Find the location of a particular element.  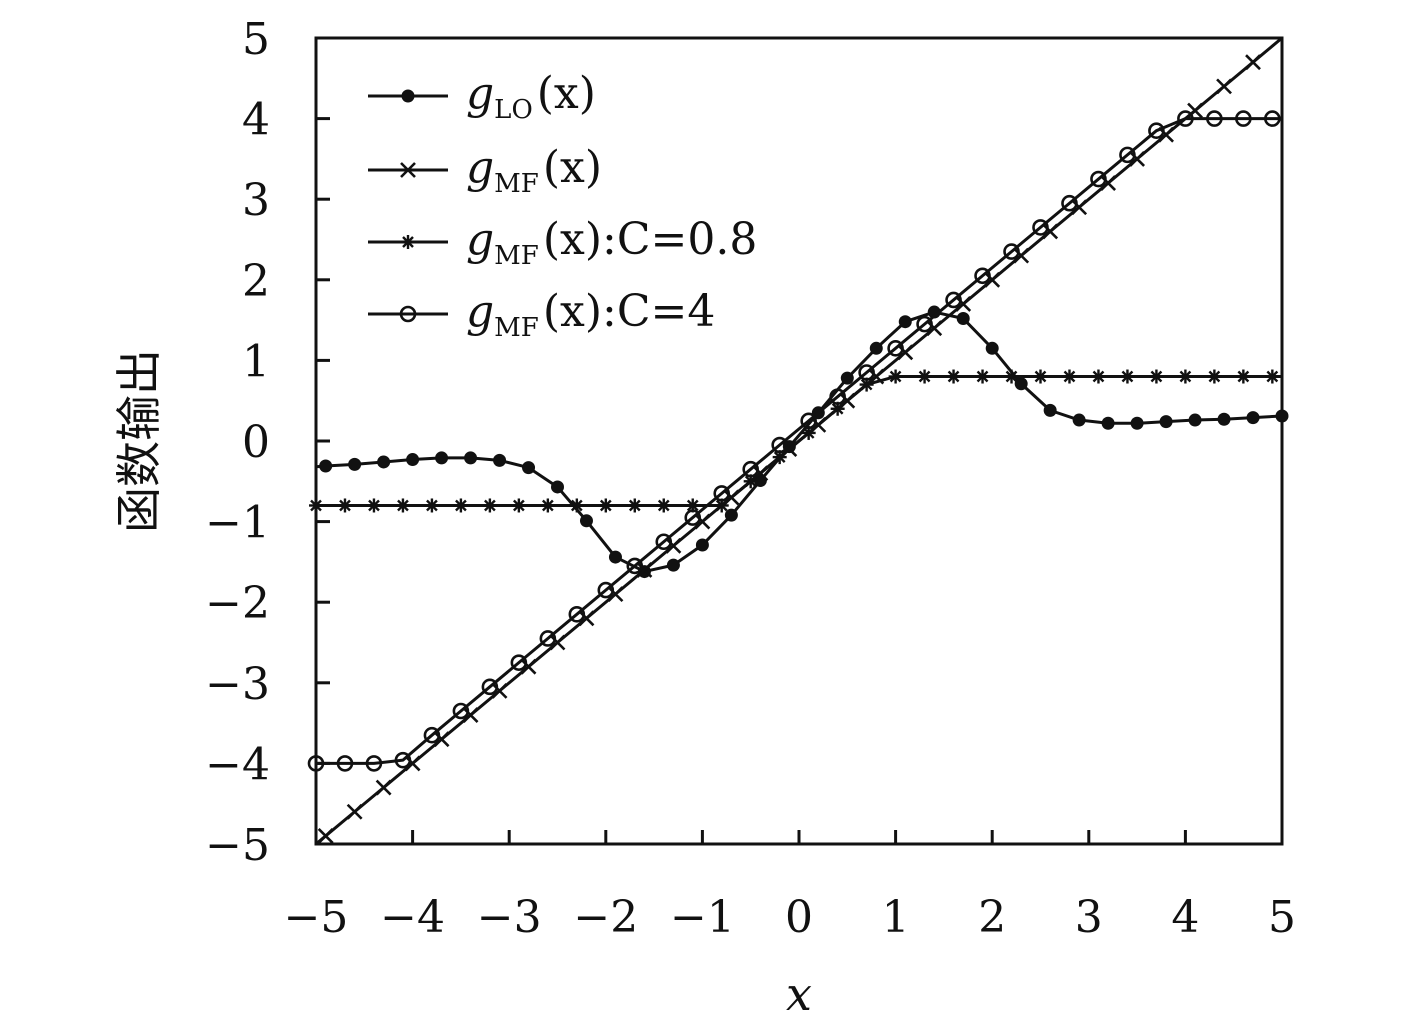

x-tick-label: 0 is located at coordinates (799, 917).